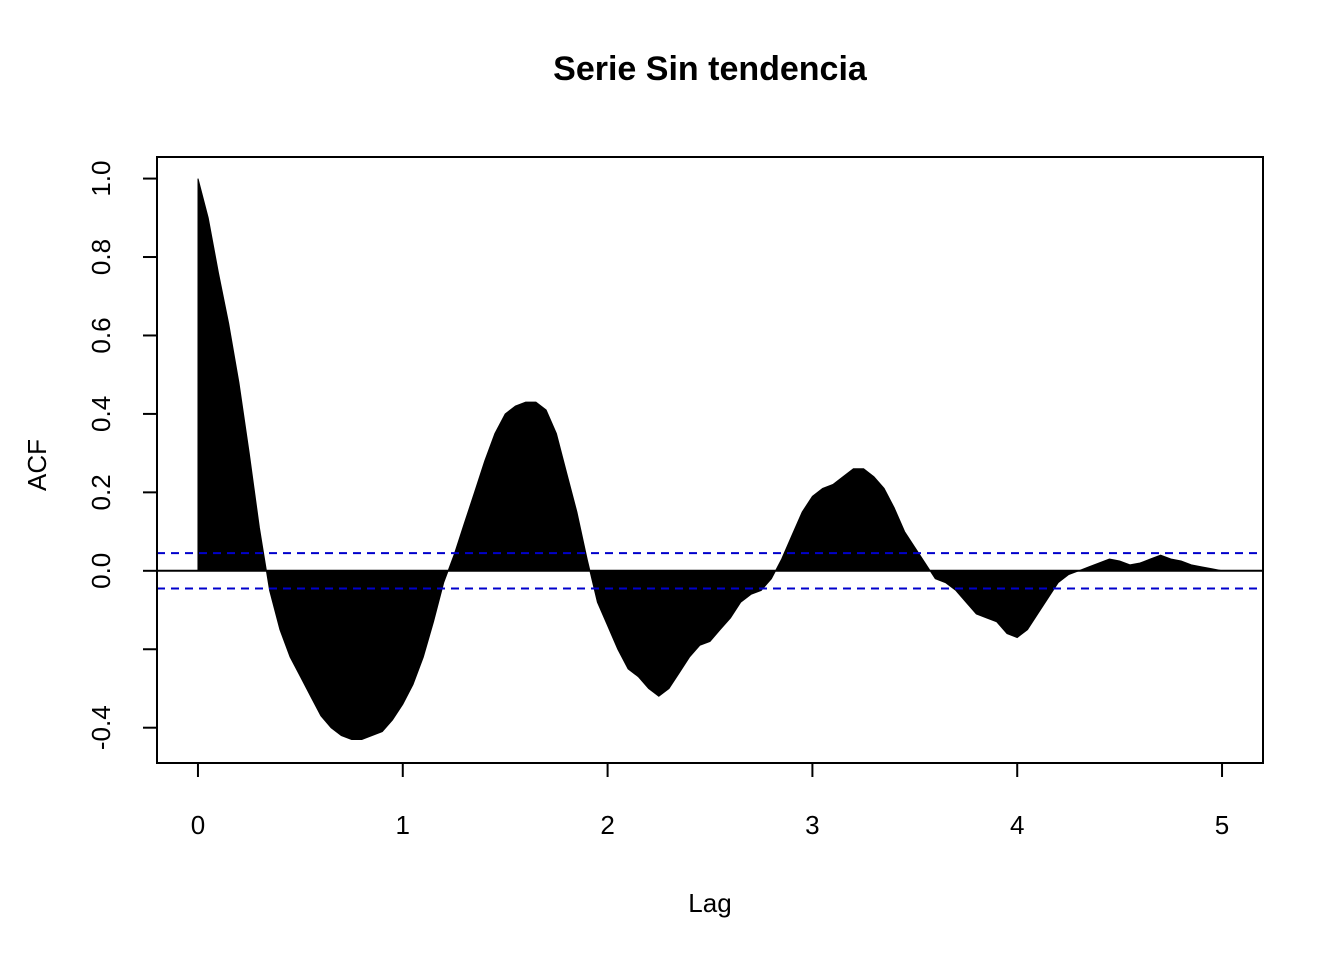 This screenshot has width=1344, height=960. What do you see at coordinates (403, 825) in the screenshot?
I see `x-tick-label: 1` at bounding box center [403, 825].